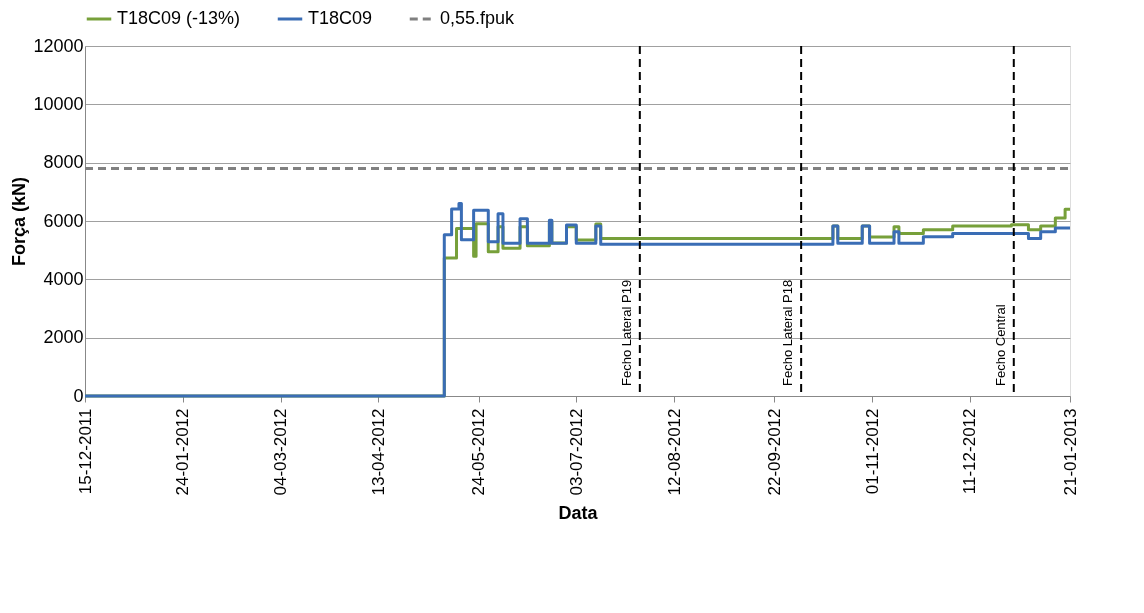 The height and width of the screenshot is (613, 1144). Describe the element at coordinates (179, 18) in the screenshot. I see `legend-label: T18C09 (-13%)` at that location.